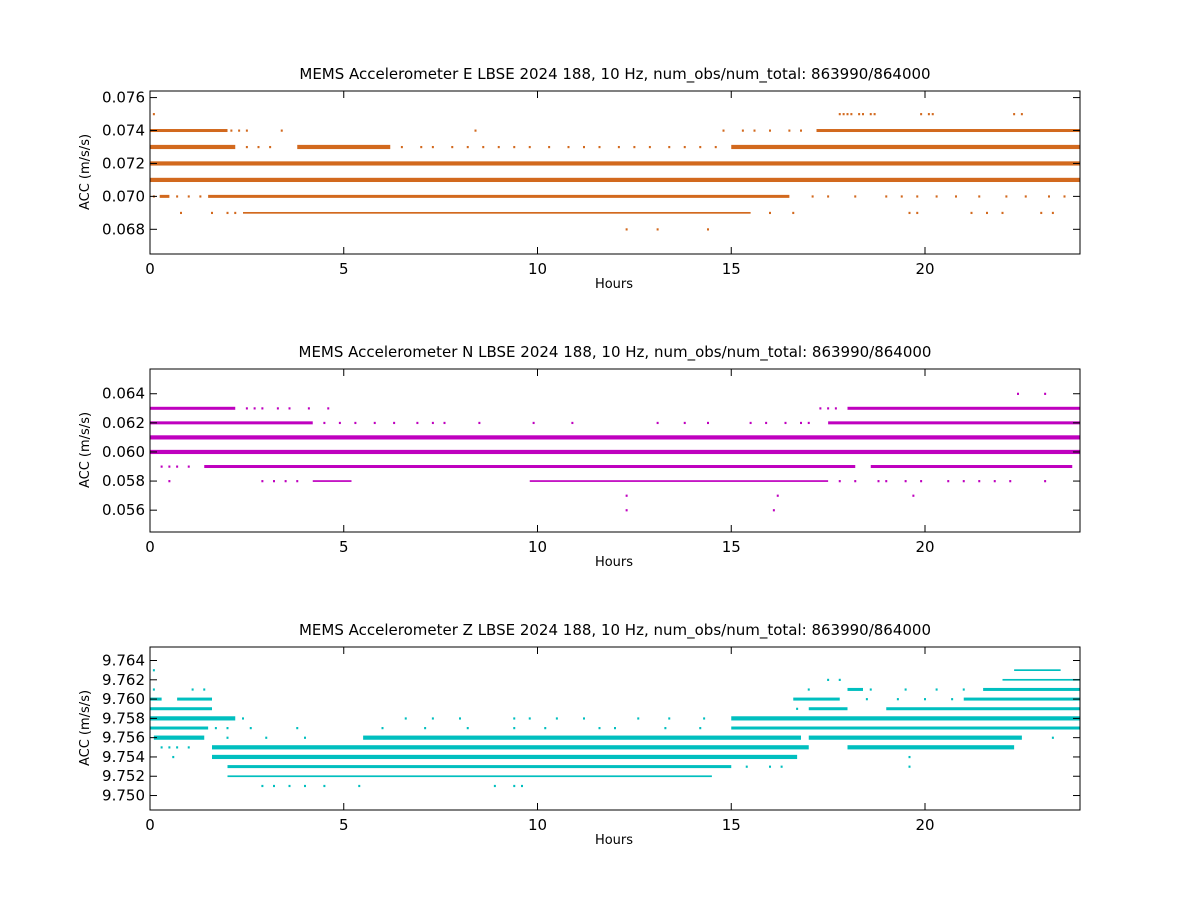  Describe the element at coordinates (537, 547) in the screenshot. I see `panel-n-x-tick-label-2: 10` at that location.